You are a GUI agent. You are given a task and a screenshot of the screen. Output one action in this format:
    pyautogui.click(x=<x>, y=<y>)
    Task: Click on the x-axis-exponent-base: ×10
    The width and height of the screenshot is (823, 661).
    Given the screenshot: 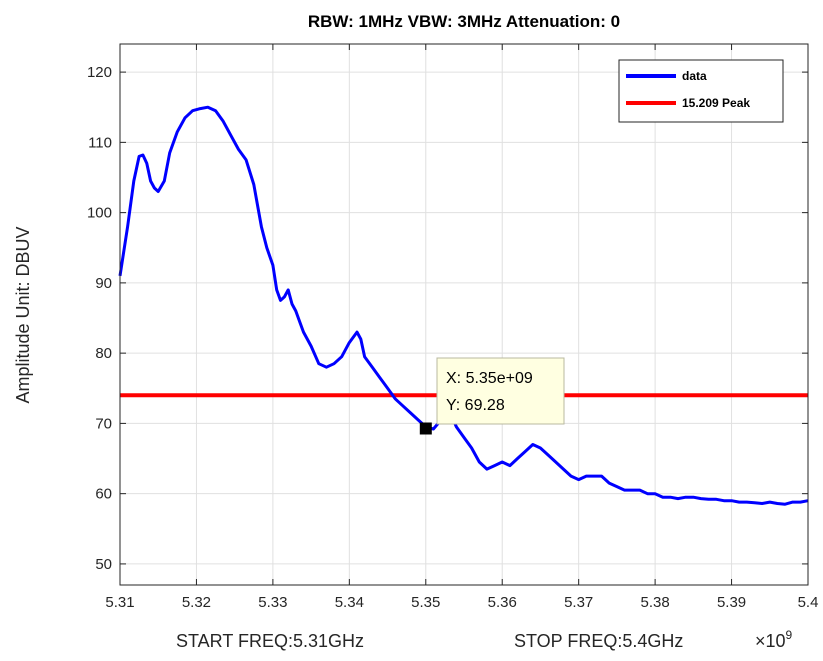 What is the action you would take?
    pyautogui.click(x=770, y=641)
    